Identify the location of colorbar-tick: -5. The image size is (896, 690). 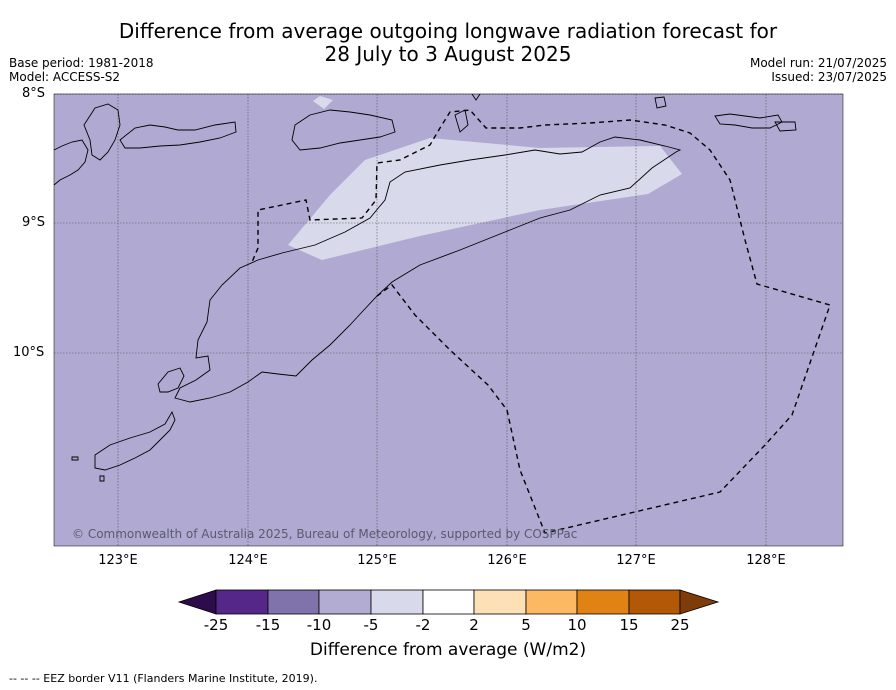
(371, 625).